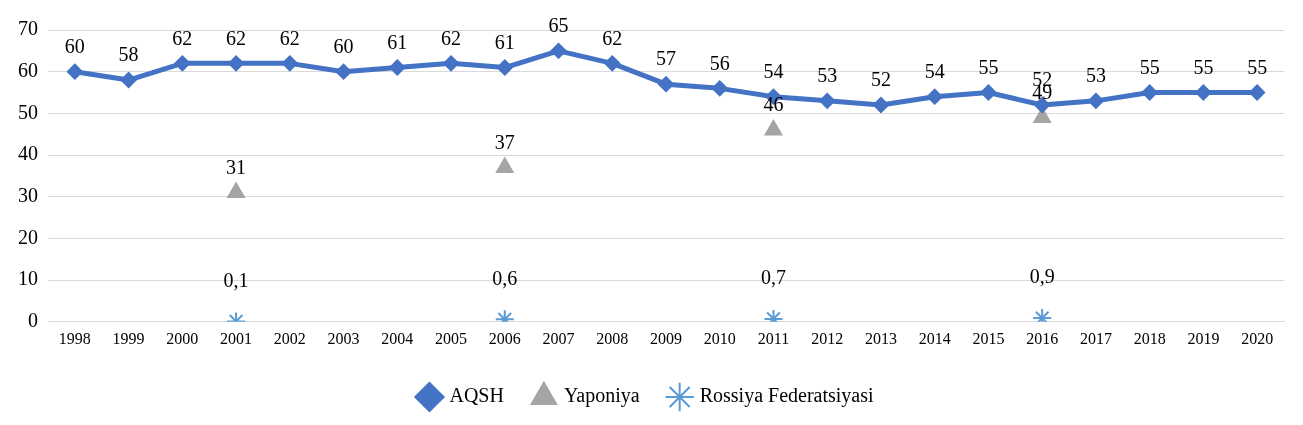 This screenshot has height=425, width=1303. I want to click on x-tick-label: 2002, so click(289, 338).